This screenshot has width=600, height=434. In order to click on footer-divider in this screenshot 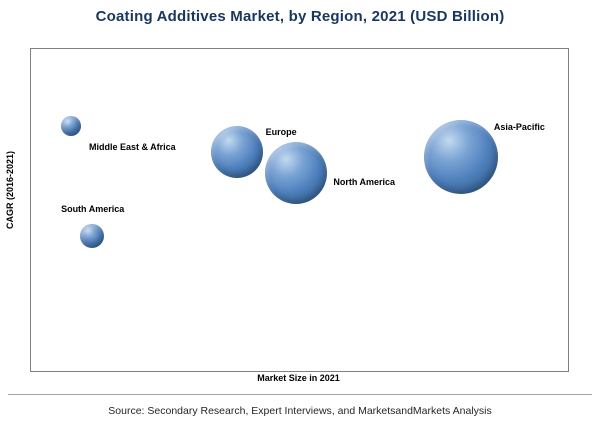, I will do `click(300, 394)`.